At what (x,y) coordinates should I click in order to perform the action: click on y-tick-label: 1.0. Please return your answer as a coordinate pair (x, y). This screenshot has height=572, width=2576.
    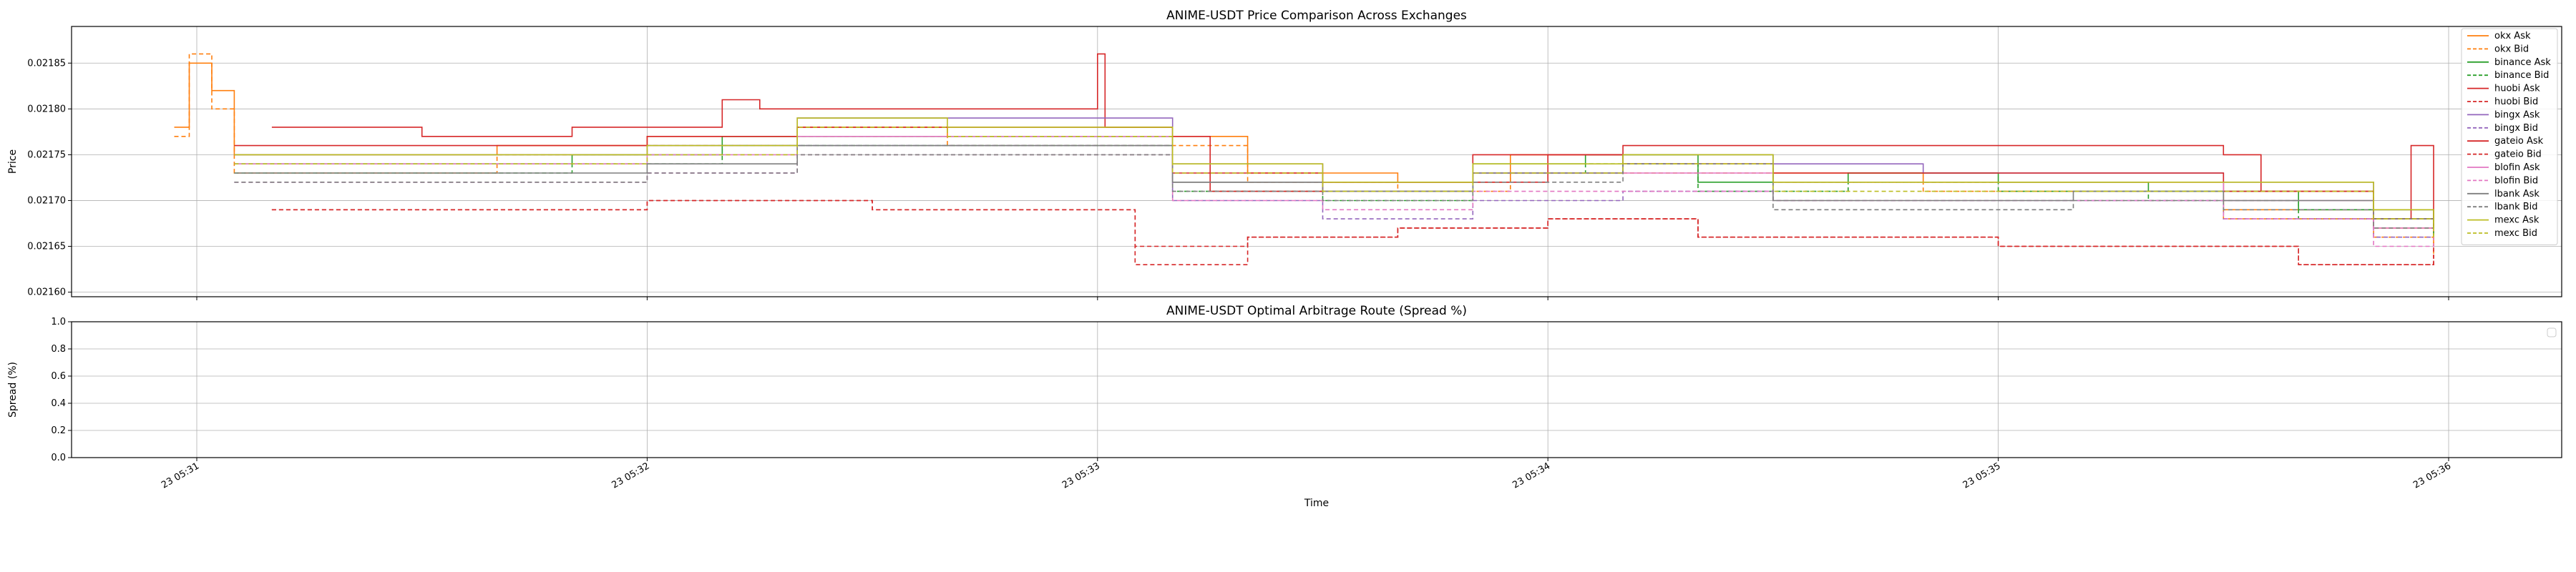
    Looking at the image, I should click on (59, 322).